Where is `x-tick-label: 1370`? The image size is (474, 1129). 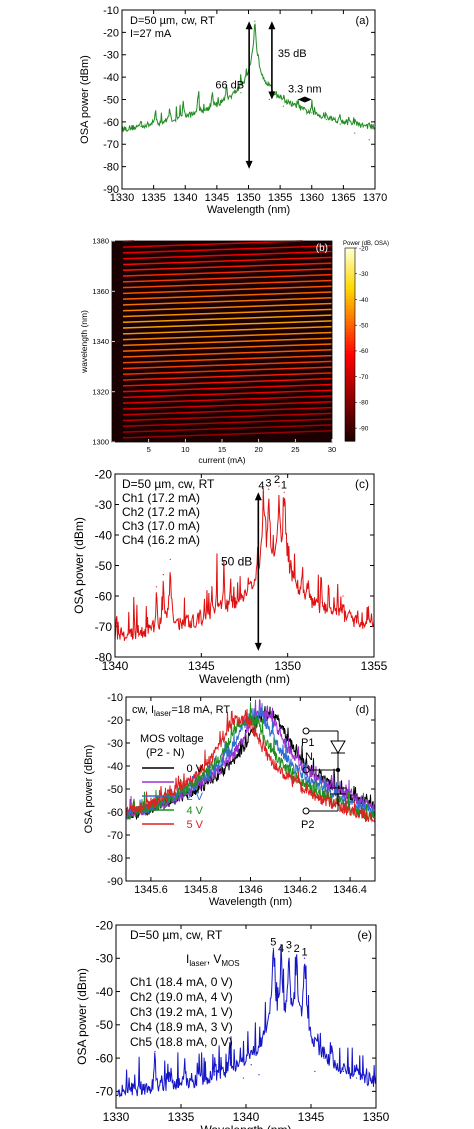 x-tick-label: 1370 is located at coordinates (375, 198).